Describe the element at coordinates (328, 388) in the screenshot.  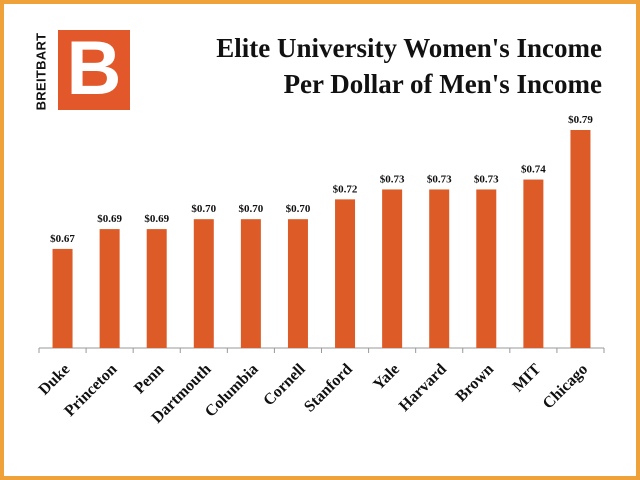
I see `x-tick-label: Stanford` at that location.